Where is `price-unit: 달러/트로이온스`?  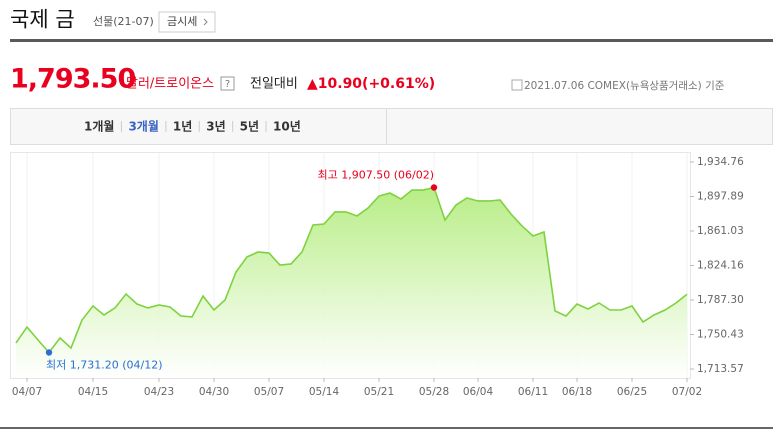 price-unit: 달러/트로이온스 is located at coordinates (170, 84).